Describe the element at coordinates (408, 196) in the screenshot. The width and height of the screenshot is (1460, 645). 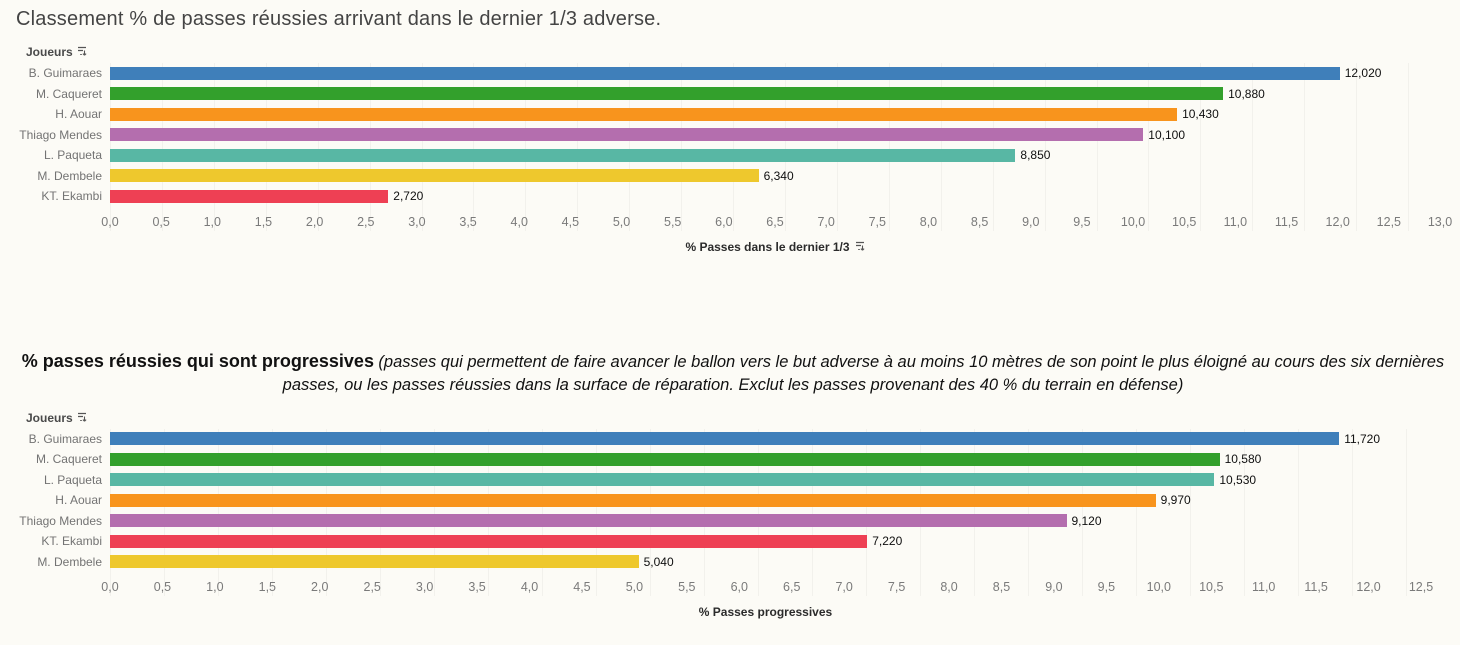
I see `bar-value-label: 2,720` at that location.